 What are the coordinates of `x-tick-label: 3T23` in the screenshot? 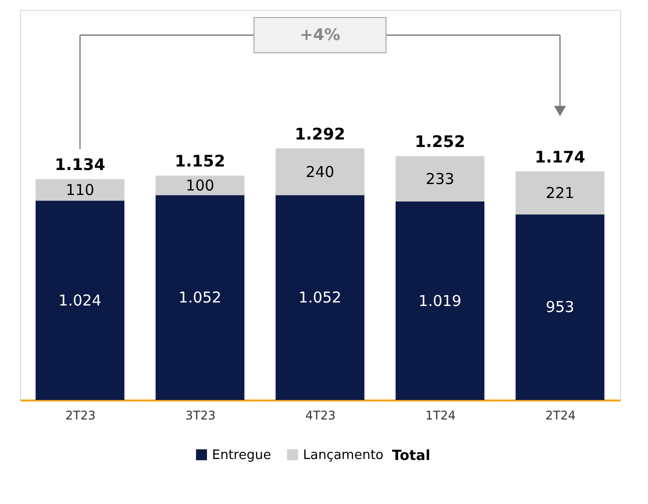 It's located at (200, 415).